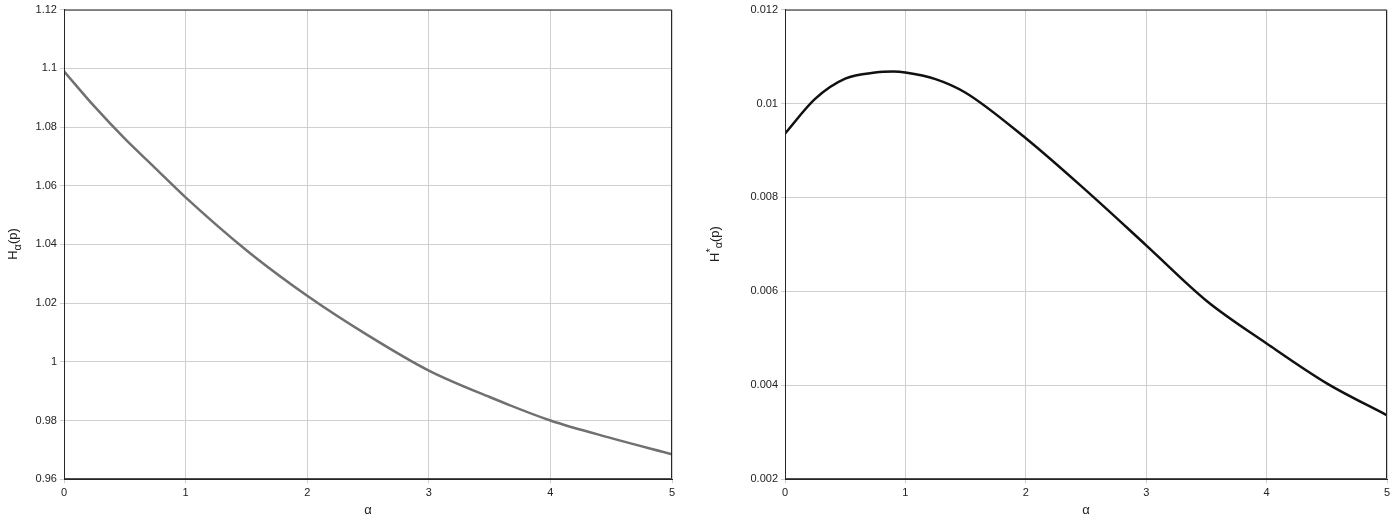  What do you see at coordinates (46, 419) in the screenshot?
I see `y-tick-label: 0.98` at bounding box center [46, 419].